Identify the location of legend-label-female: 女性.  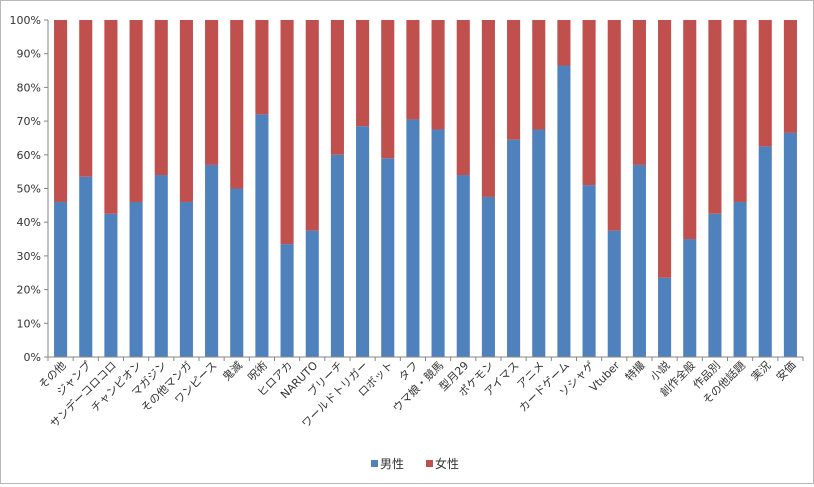
(447, 463).